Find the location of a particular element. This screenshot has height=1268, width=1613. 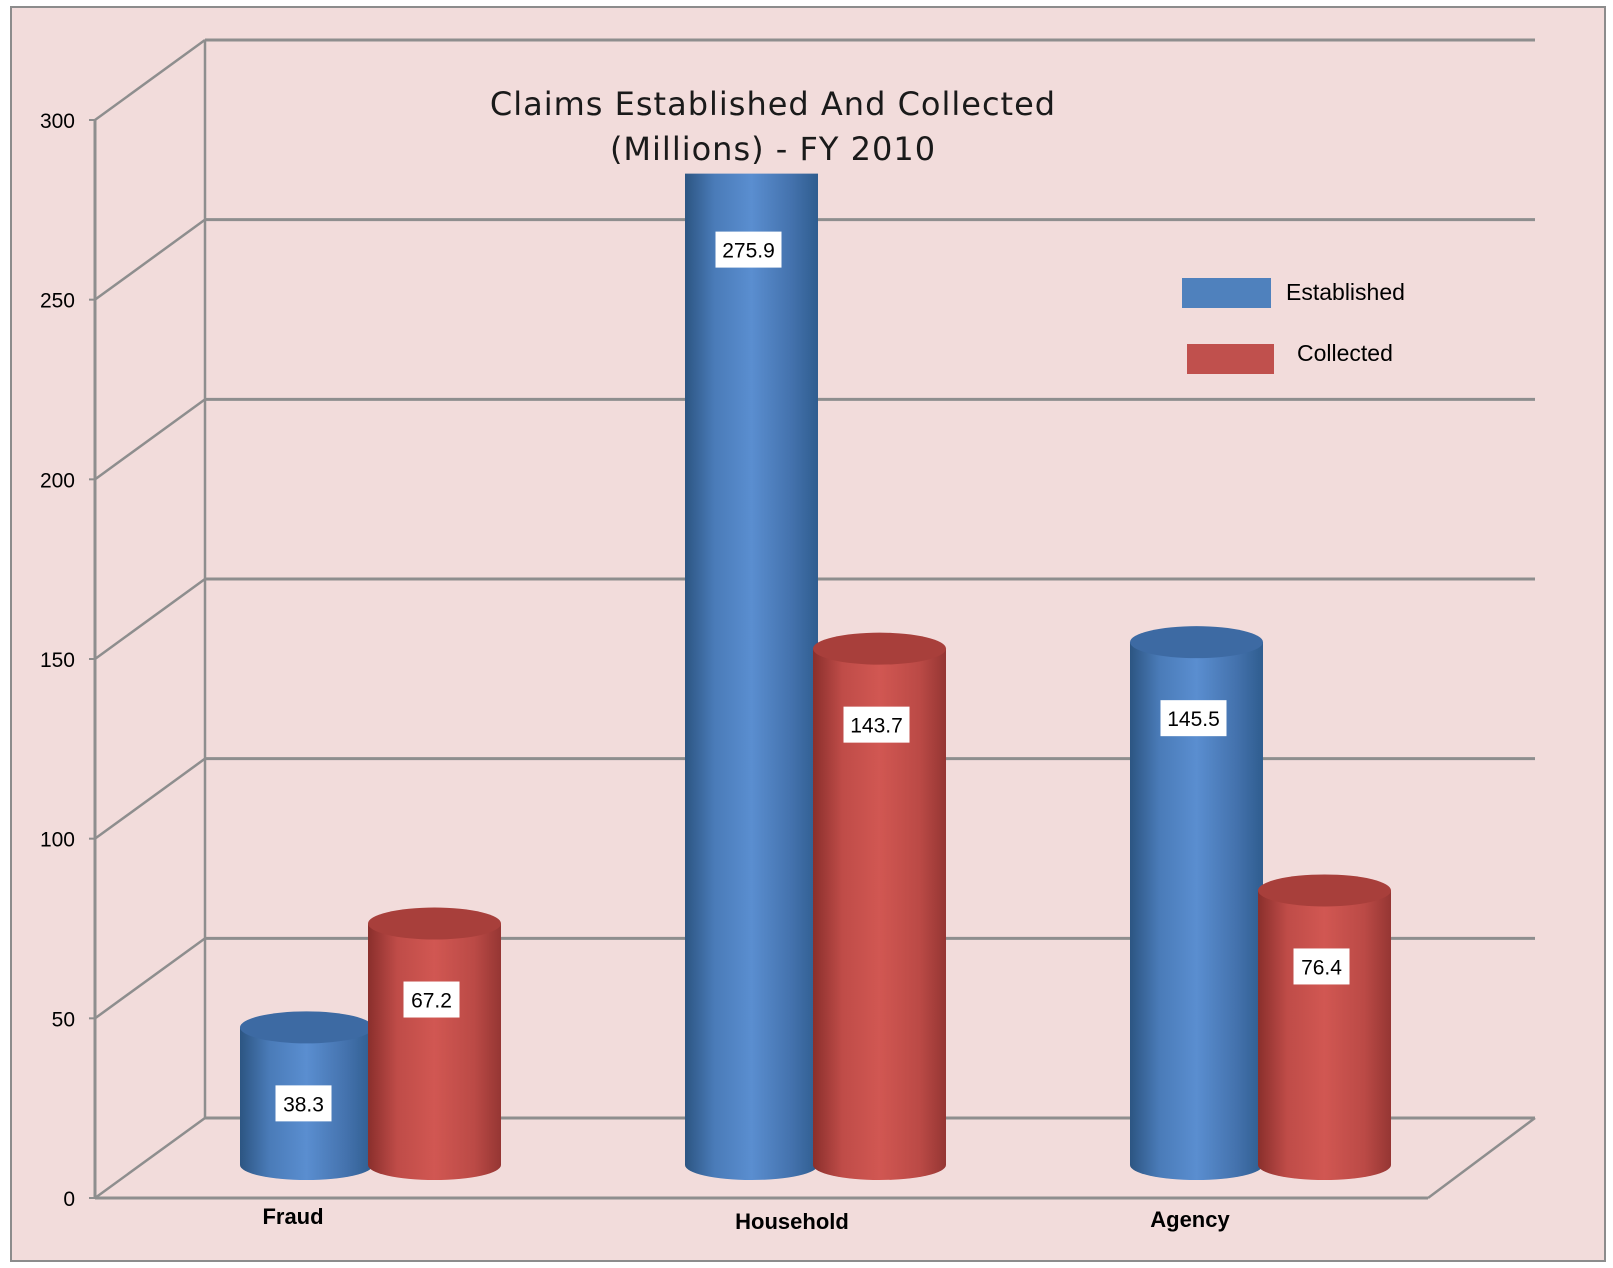

data-label: 275.9 is located at coordinates (748, 251).